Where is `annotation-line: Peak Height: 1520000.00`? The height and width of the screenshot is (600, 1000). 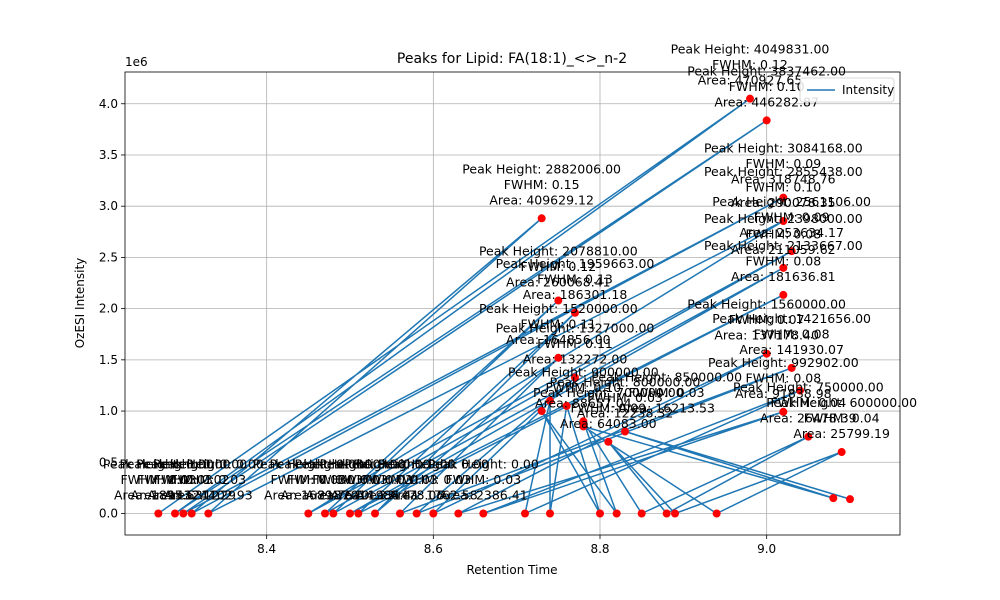
annotation-line: Peak Height: 1520000.00 is located at coordinates (558, 308).